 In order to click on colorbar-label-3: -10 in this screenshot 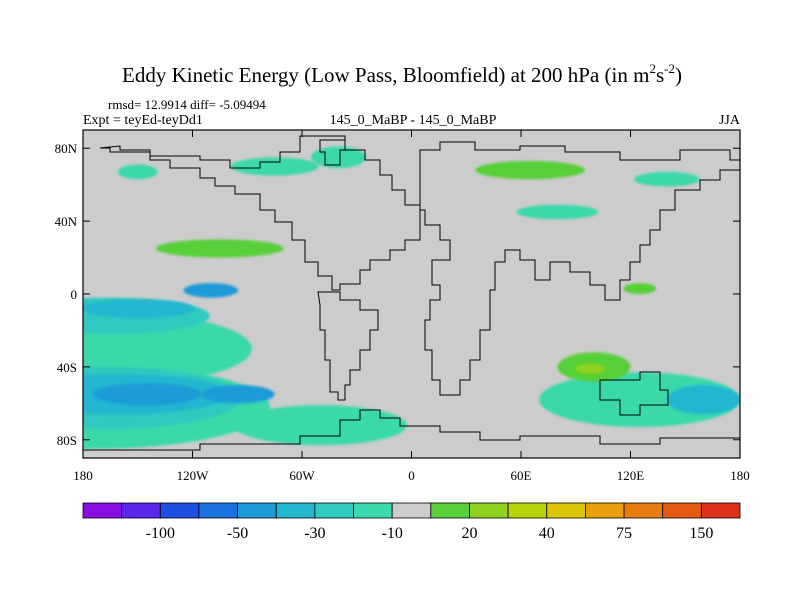, I will do `click(392, 533)`.